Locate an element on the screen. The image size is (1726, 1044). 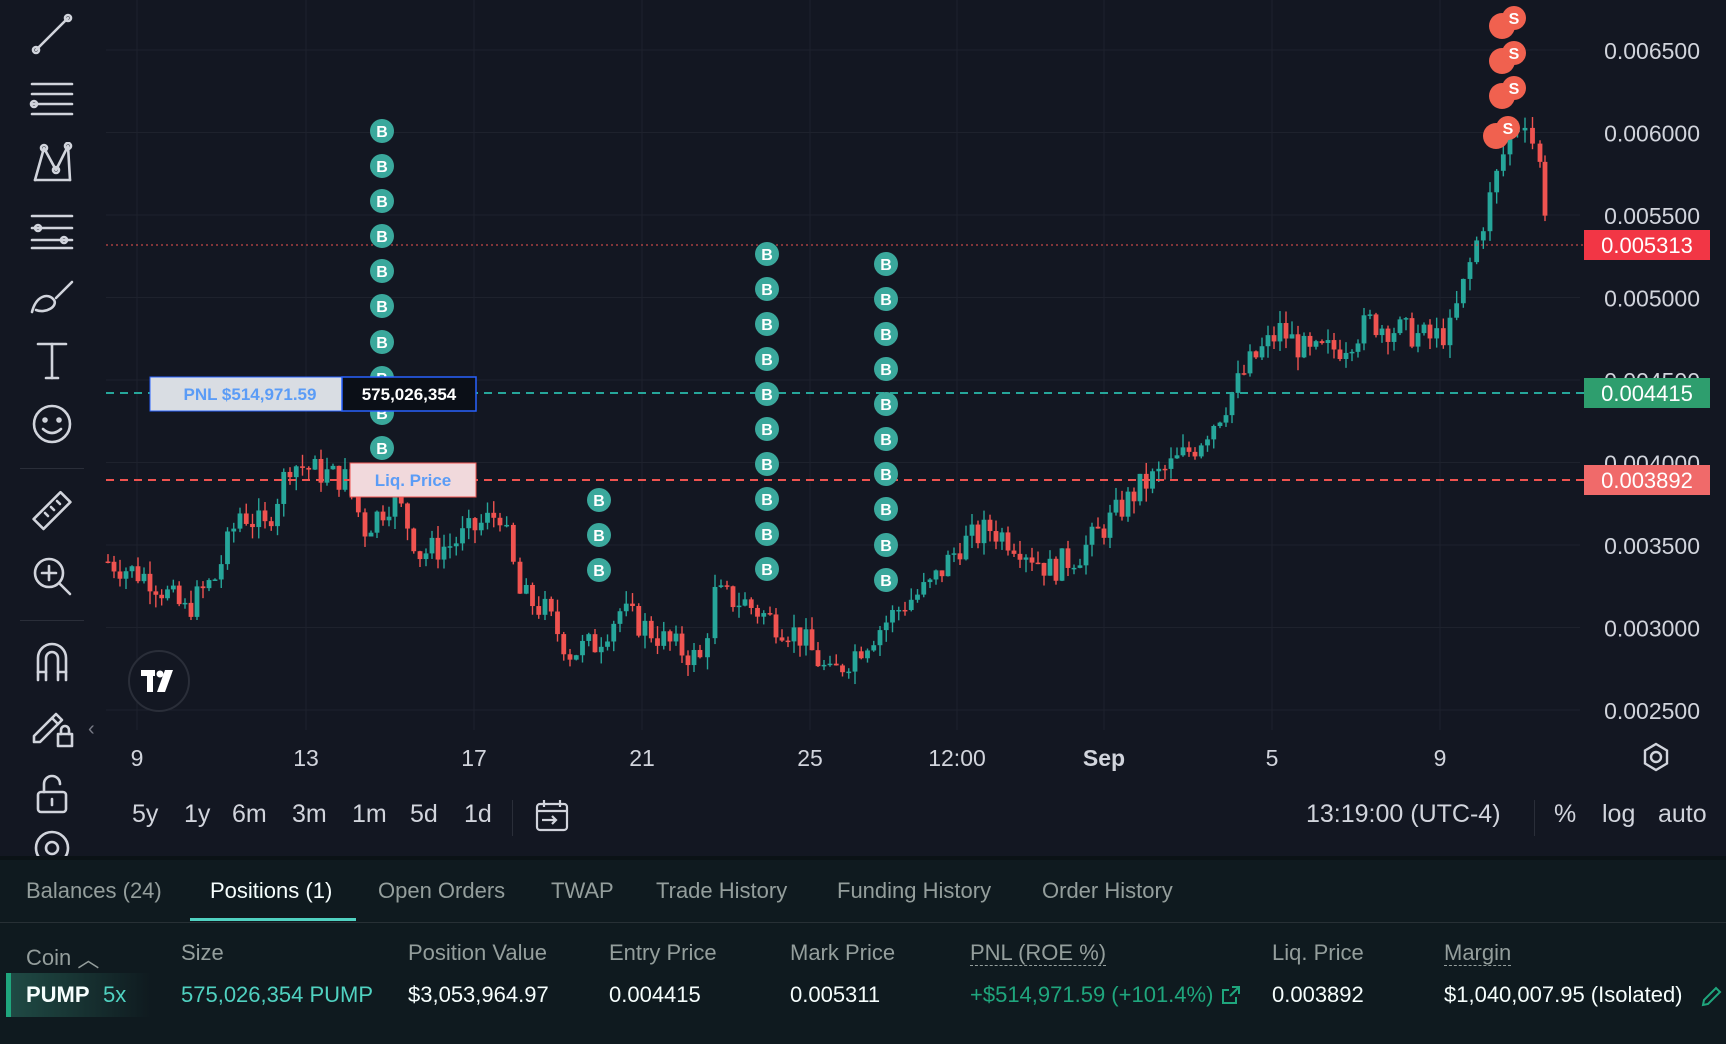
text-icon is located at coordinates (52, 360).